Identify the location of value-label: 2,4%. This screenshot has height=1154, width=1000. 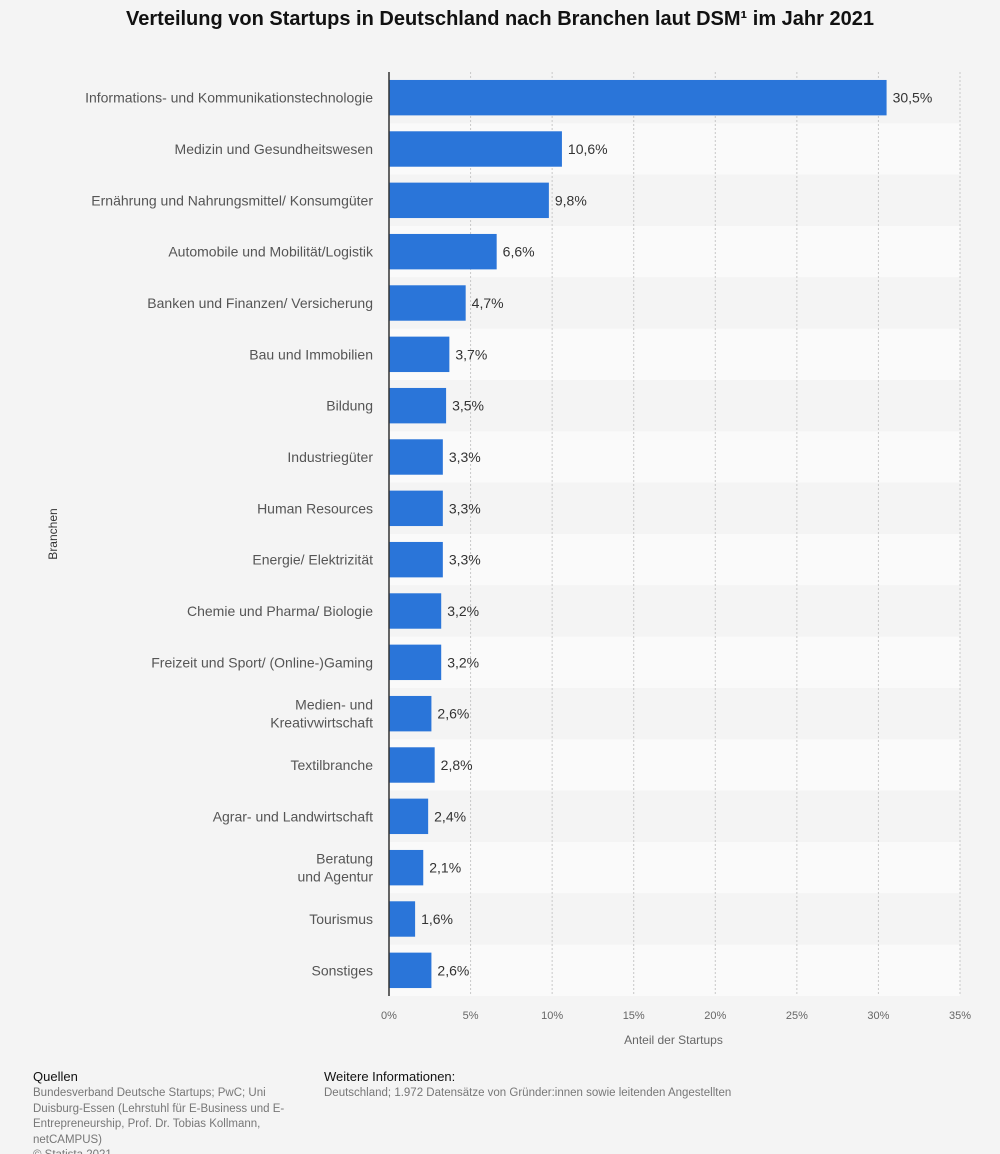
(450, 816).